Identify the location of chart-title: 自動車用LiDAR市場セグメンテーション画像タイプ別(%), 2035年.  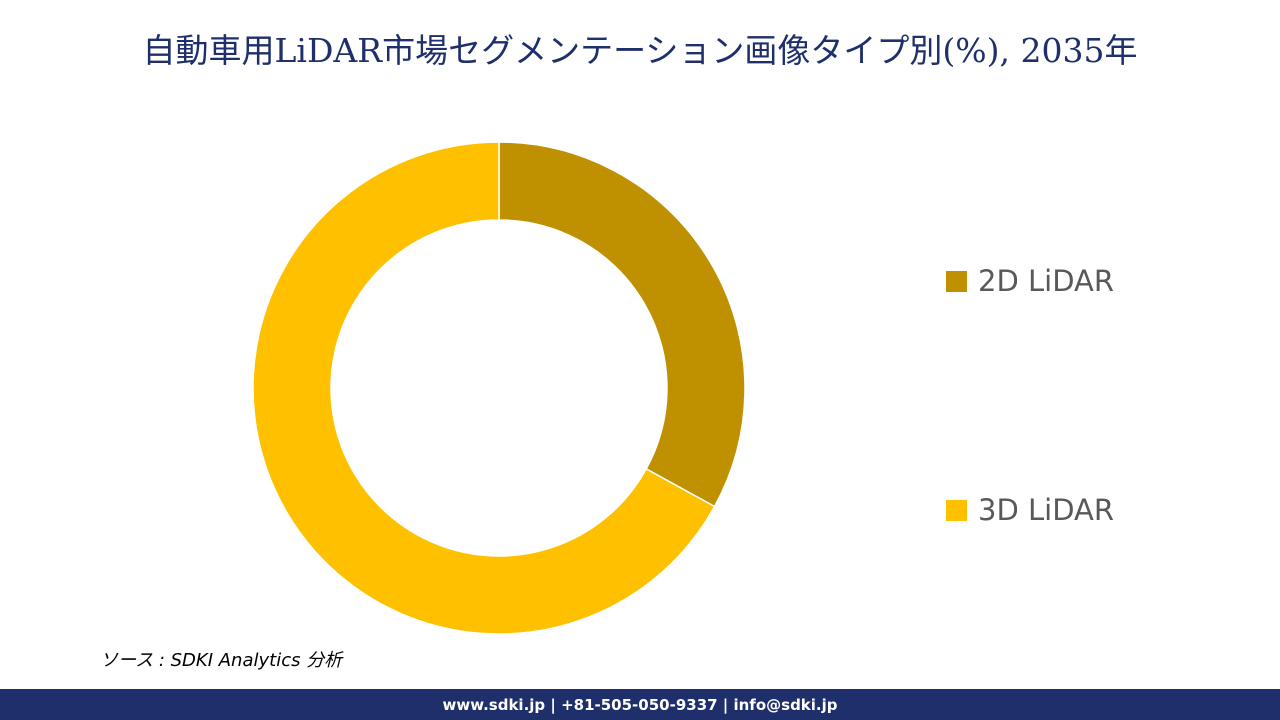
(640, 50).